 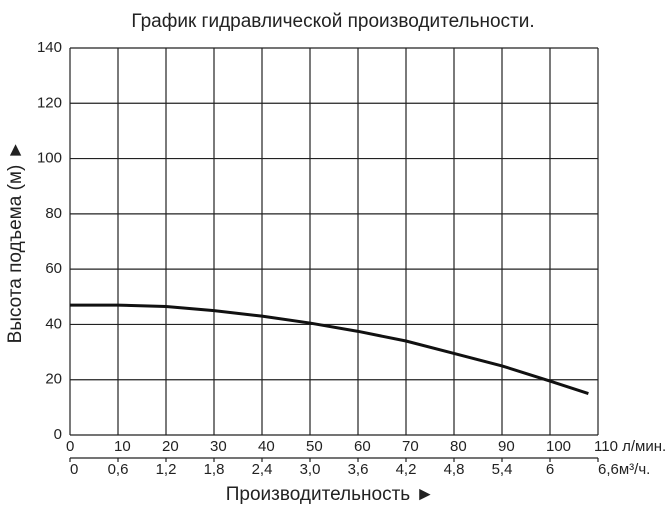 What do you see at coordinates (358, 469) in the screenshot?
I see `x2-tick-label: 3,6` at bounding box center [358, 469].